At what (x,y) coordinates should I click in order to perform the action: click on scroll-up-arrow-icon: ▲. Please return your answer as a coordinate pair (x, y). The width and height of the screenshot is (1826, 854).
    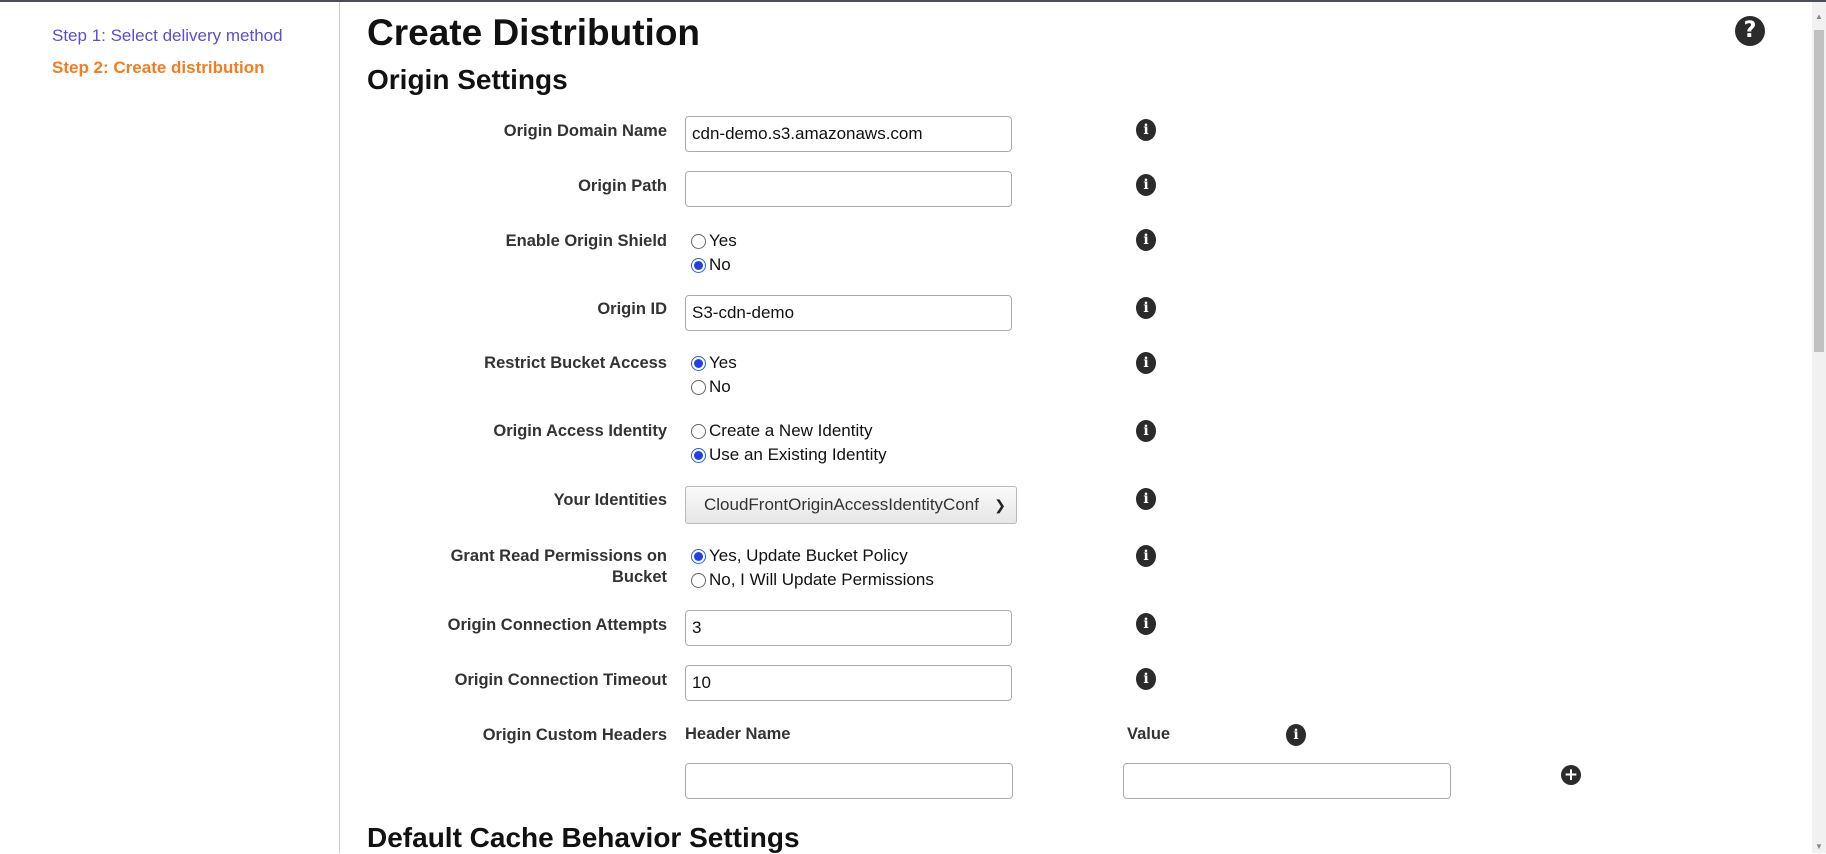
    Looking at the image, I should click on (1819, 16).